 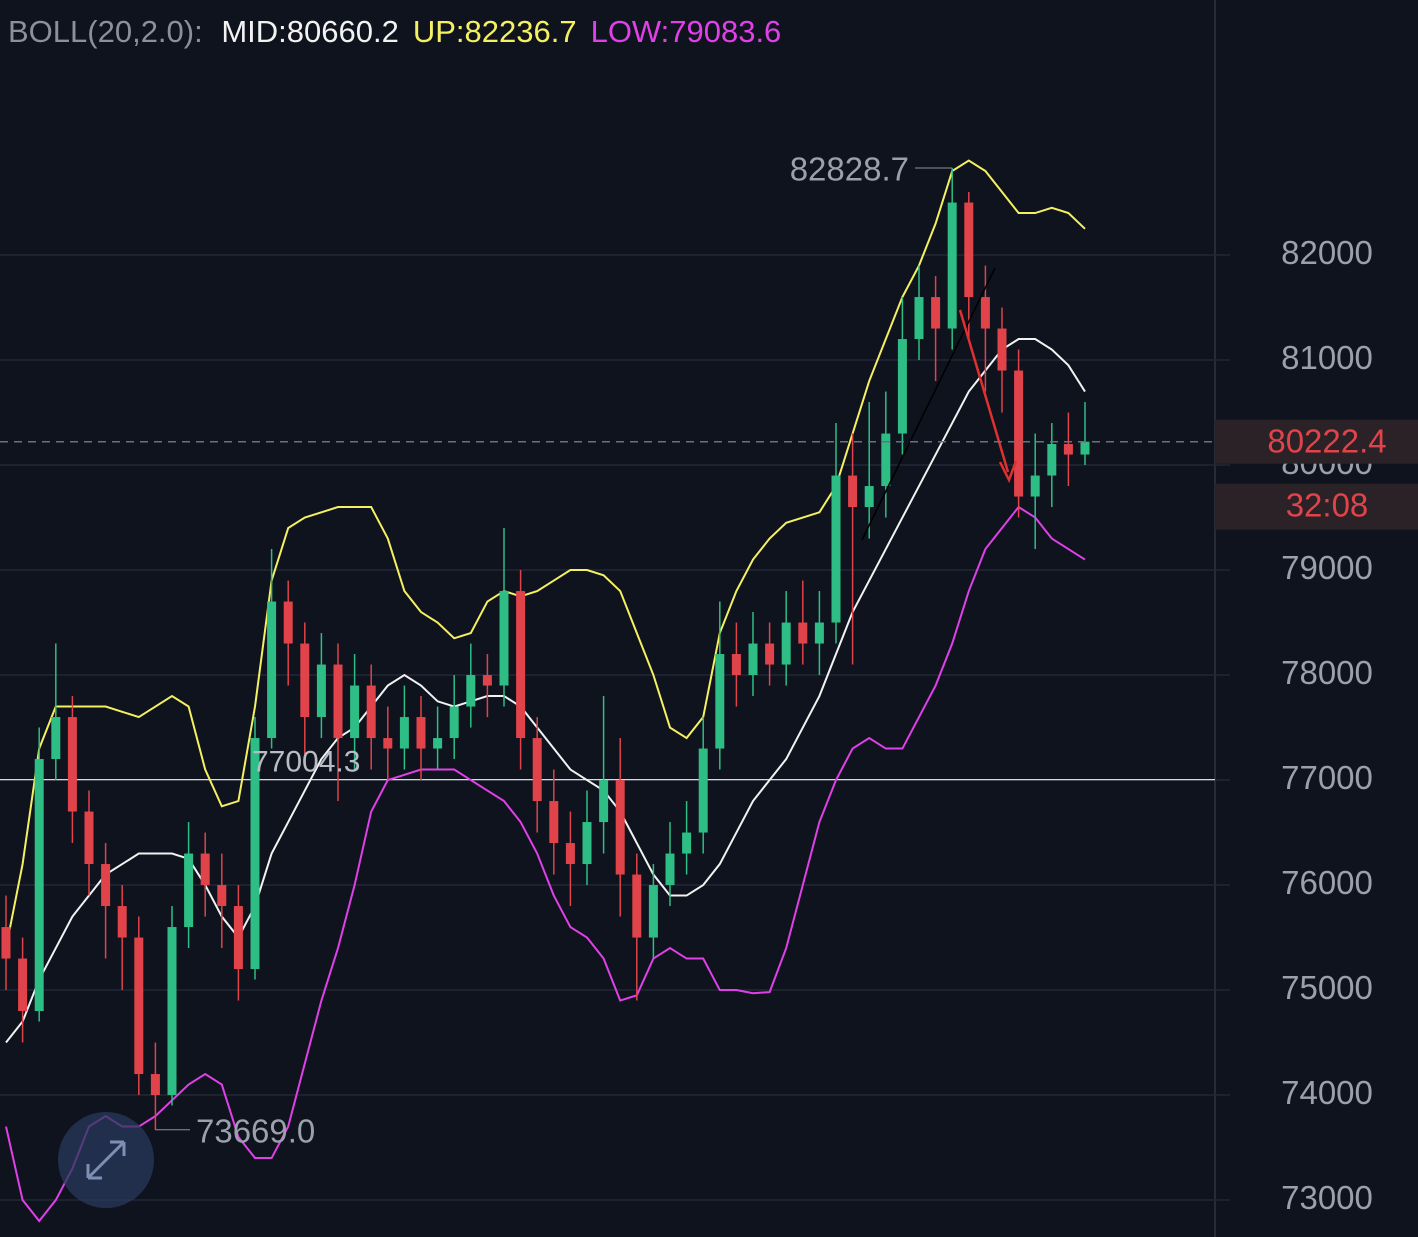 What do you see at coordinates (306, 762) in the screenshot?
I see `horizontal-line-label: 77004.3` at bounding box center [306, 762].